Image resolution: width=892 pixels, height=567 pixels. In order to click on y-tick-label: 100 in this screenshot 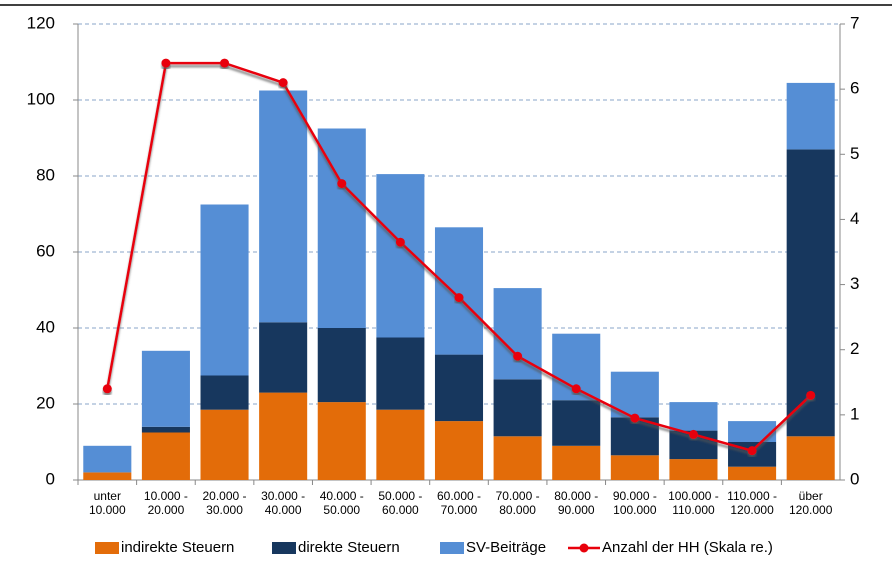, I will do `click(41, 98)`.